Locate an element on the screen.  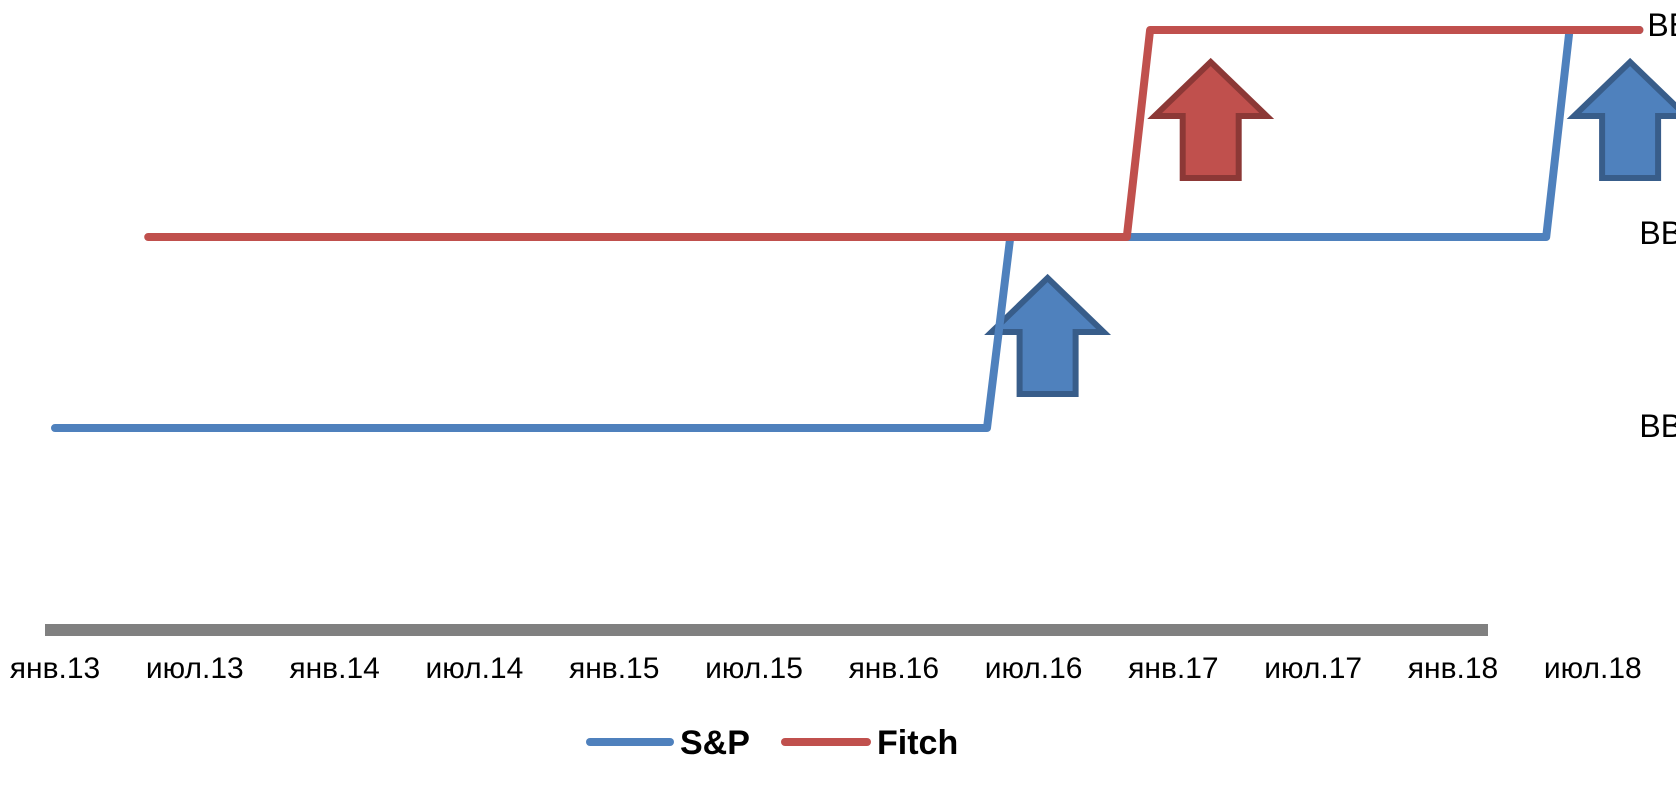
rating-labels: BB BB+ BBB- is located at coordinates (1657, 225).